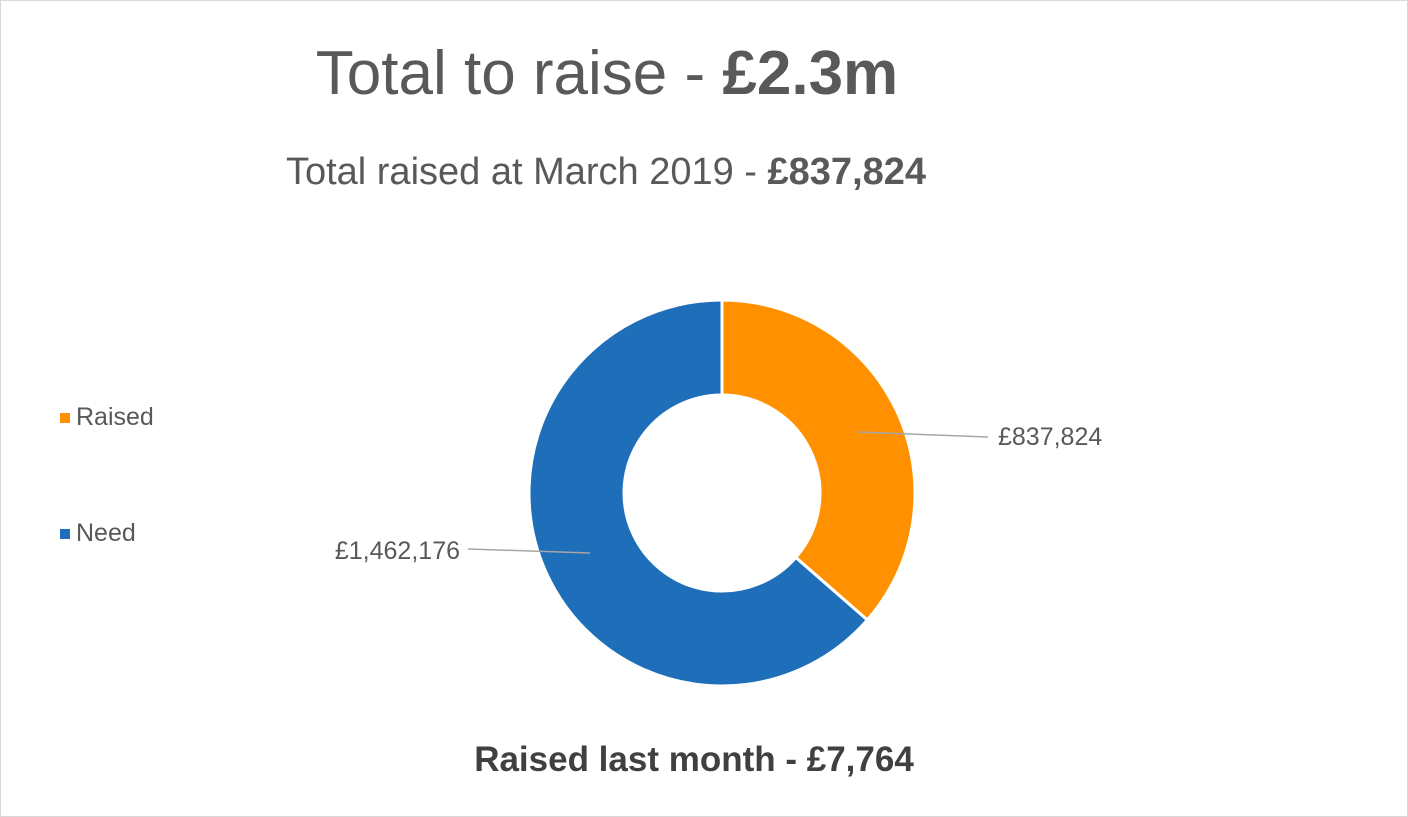  I want to click on legend-item-need: Need, so click(98, 533).